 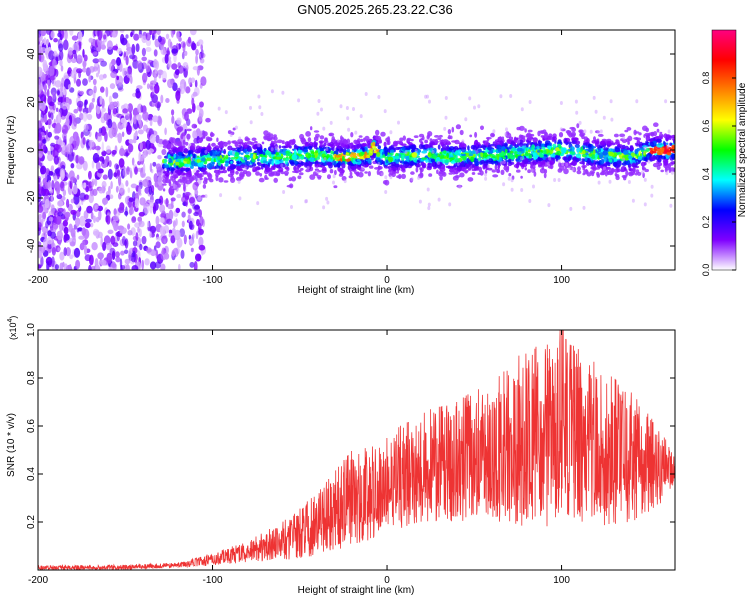 I want to click on figure-title: GN05.2025.265.23.22.C36, so click(x=374, y=9).